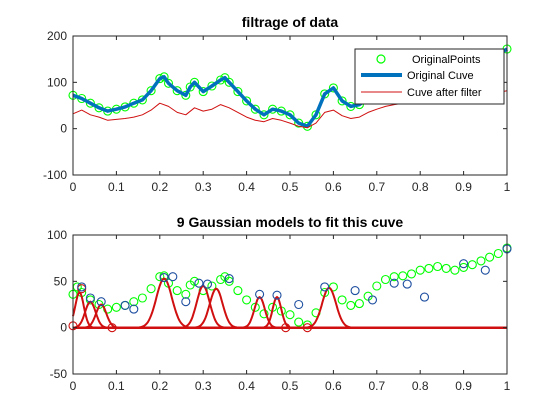 The width and height of the screenshot is (560, 420). I want to click on chart-bottom-xtick-label: 0.3, so click(203, 386).